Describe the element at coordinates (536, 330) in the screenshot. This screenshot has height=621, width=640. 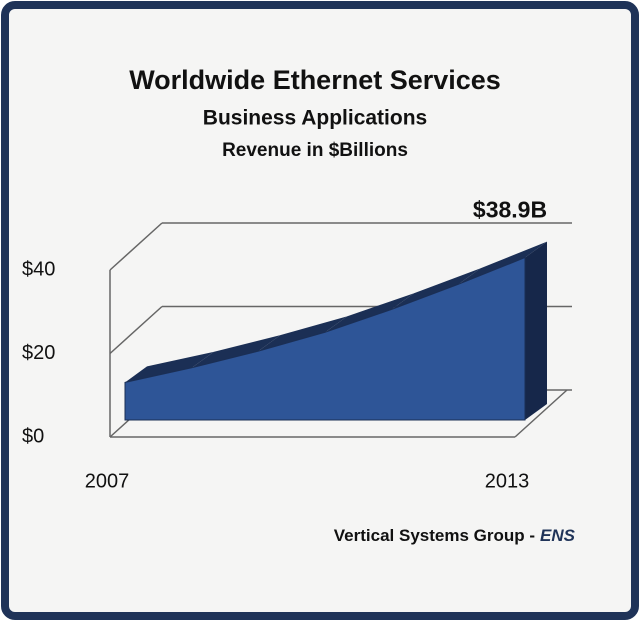
I see `area-side` at that location.